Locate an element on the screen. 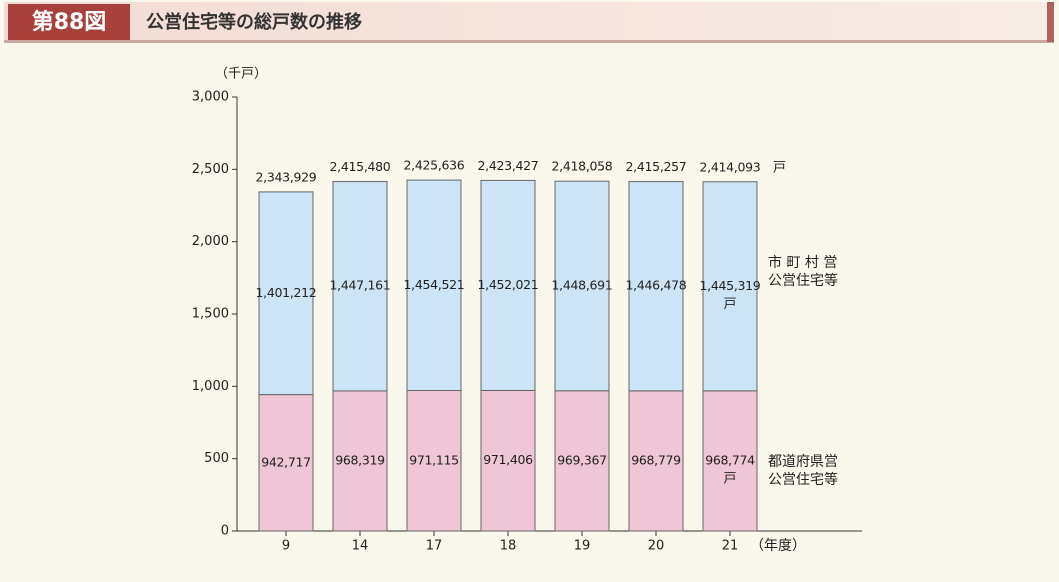 Image resolution: width=1059 pixels, height=582 pixels. value-label: 969,367 is located at coordinates (582, 459).